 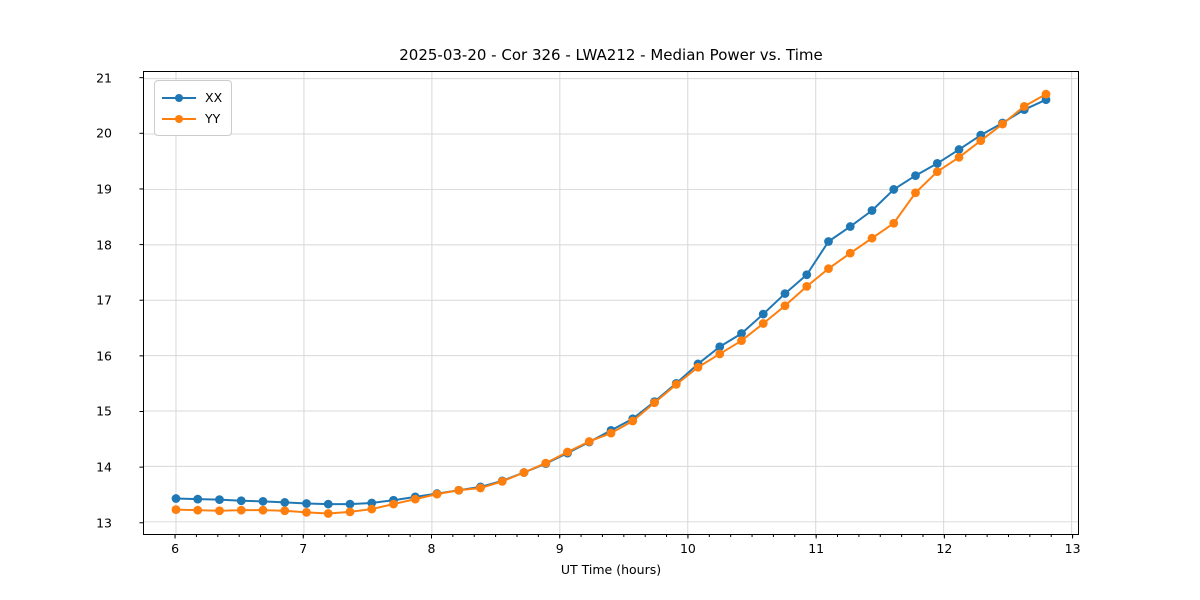 What do you see at coordinates (687, 548) in the screenshot?
I see `x-tick-label: 10` at bounding box center [687, 548].